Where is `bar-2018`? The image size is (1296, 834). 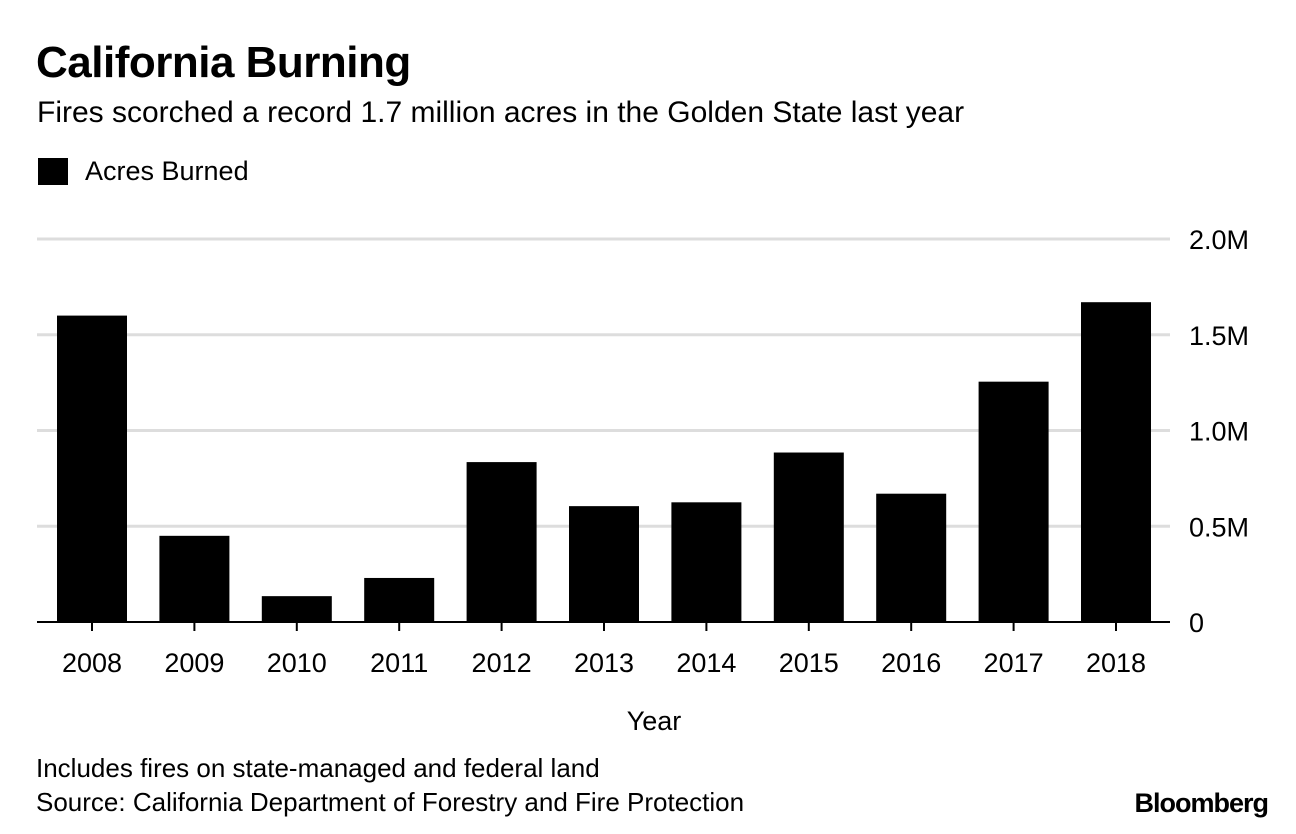
bar-2018 is located at coordinates (1116, 462).